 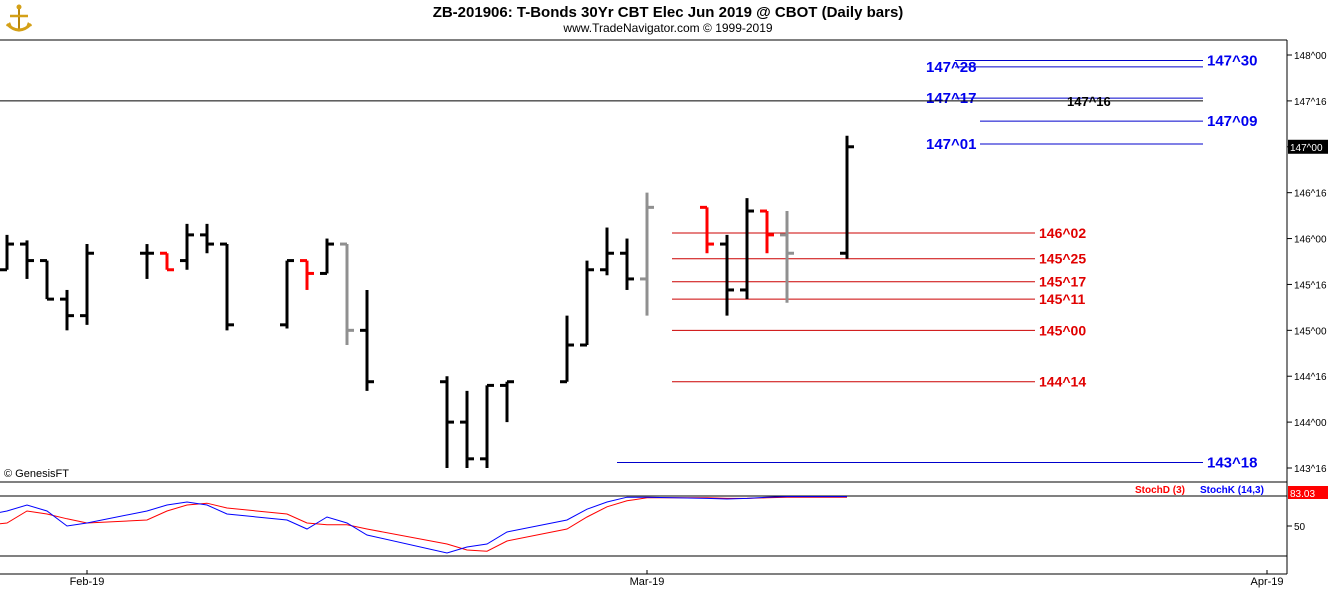 I want to click on y-tick-label: 146^16, so click(x=1310, y=194).